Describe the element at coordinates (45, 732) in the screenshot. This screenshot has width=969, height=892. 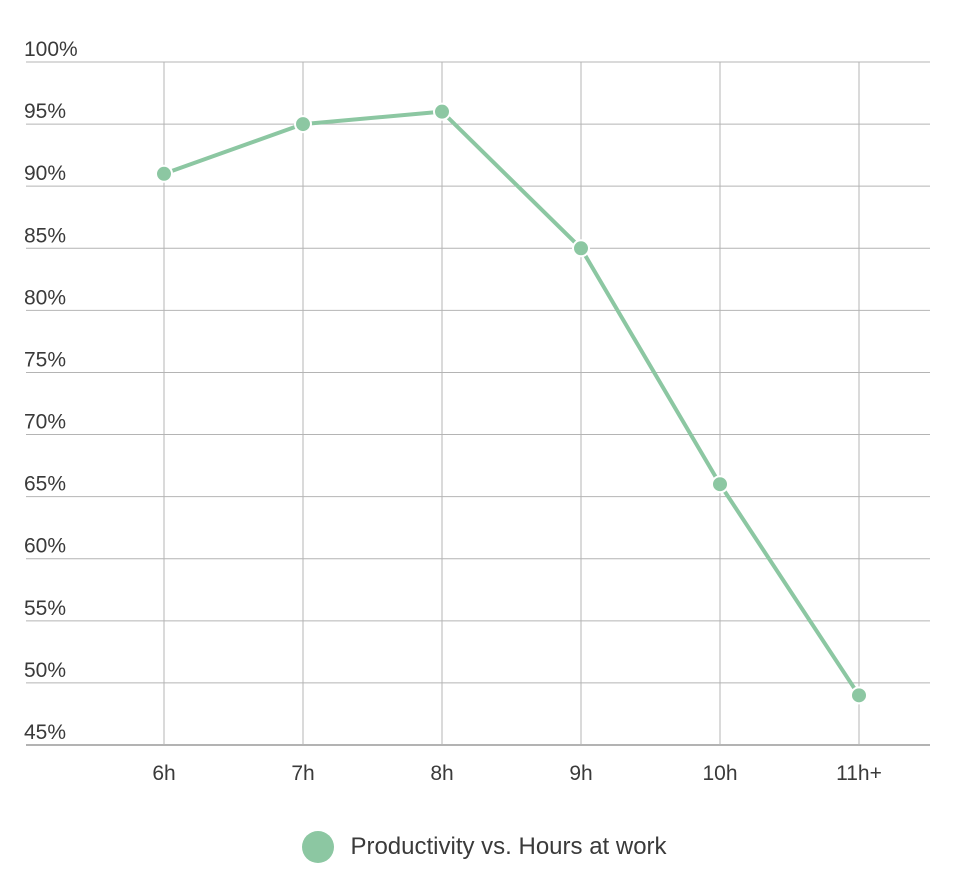
I see `y-tick-label: 45%` at that location.